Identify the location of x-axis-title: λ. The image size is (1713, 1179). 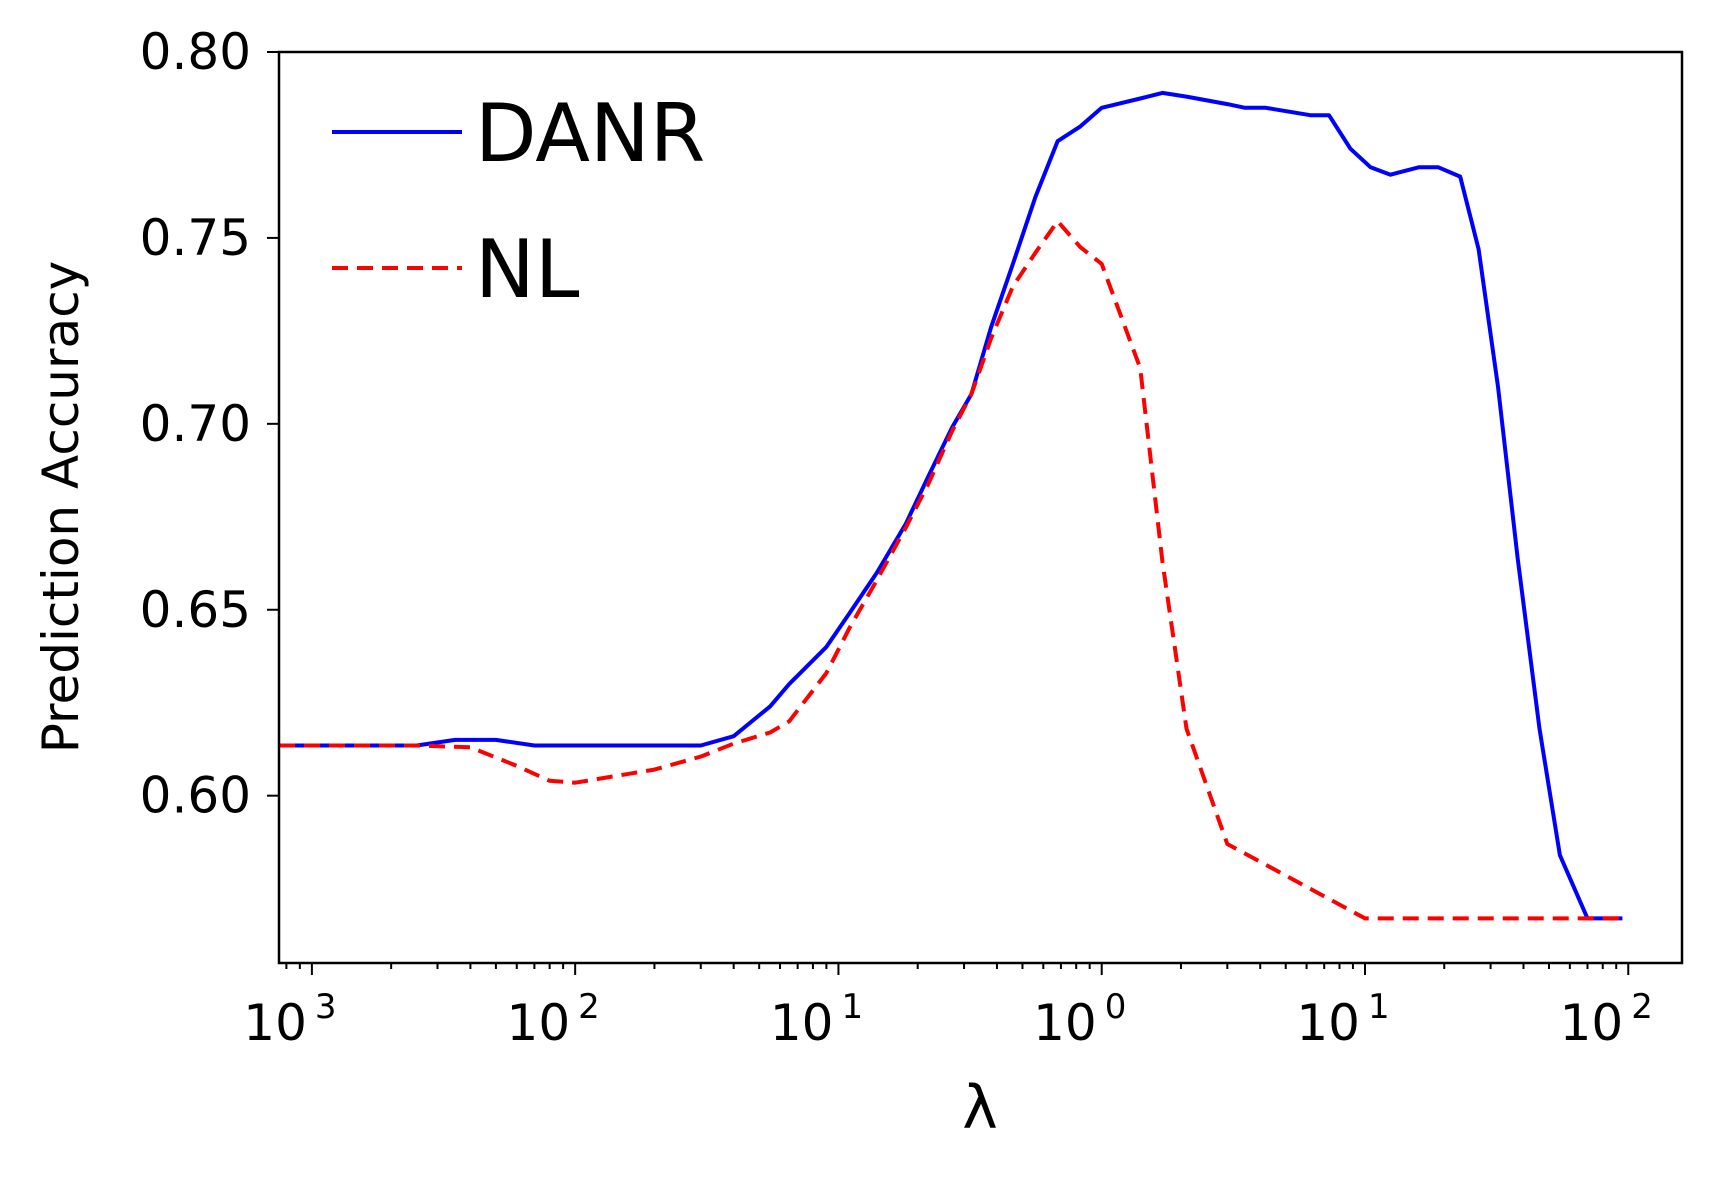
(980, 1108).